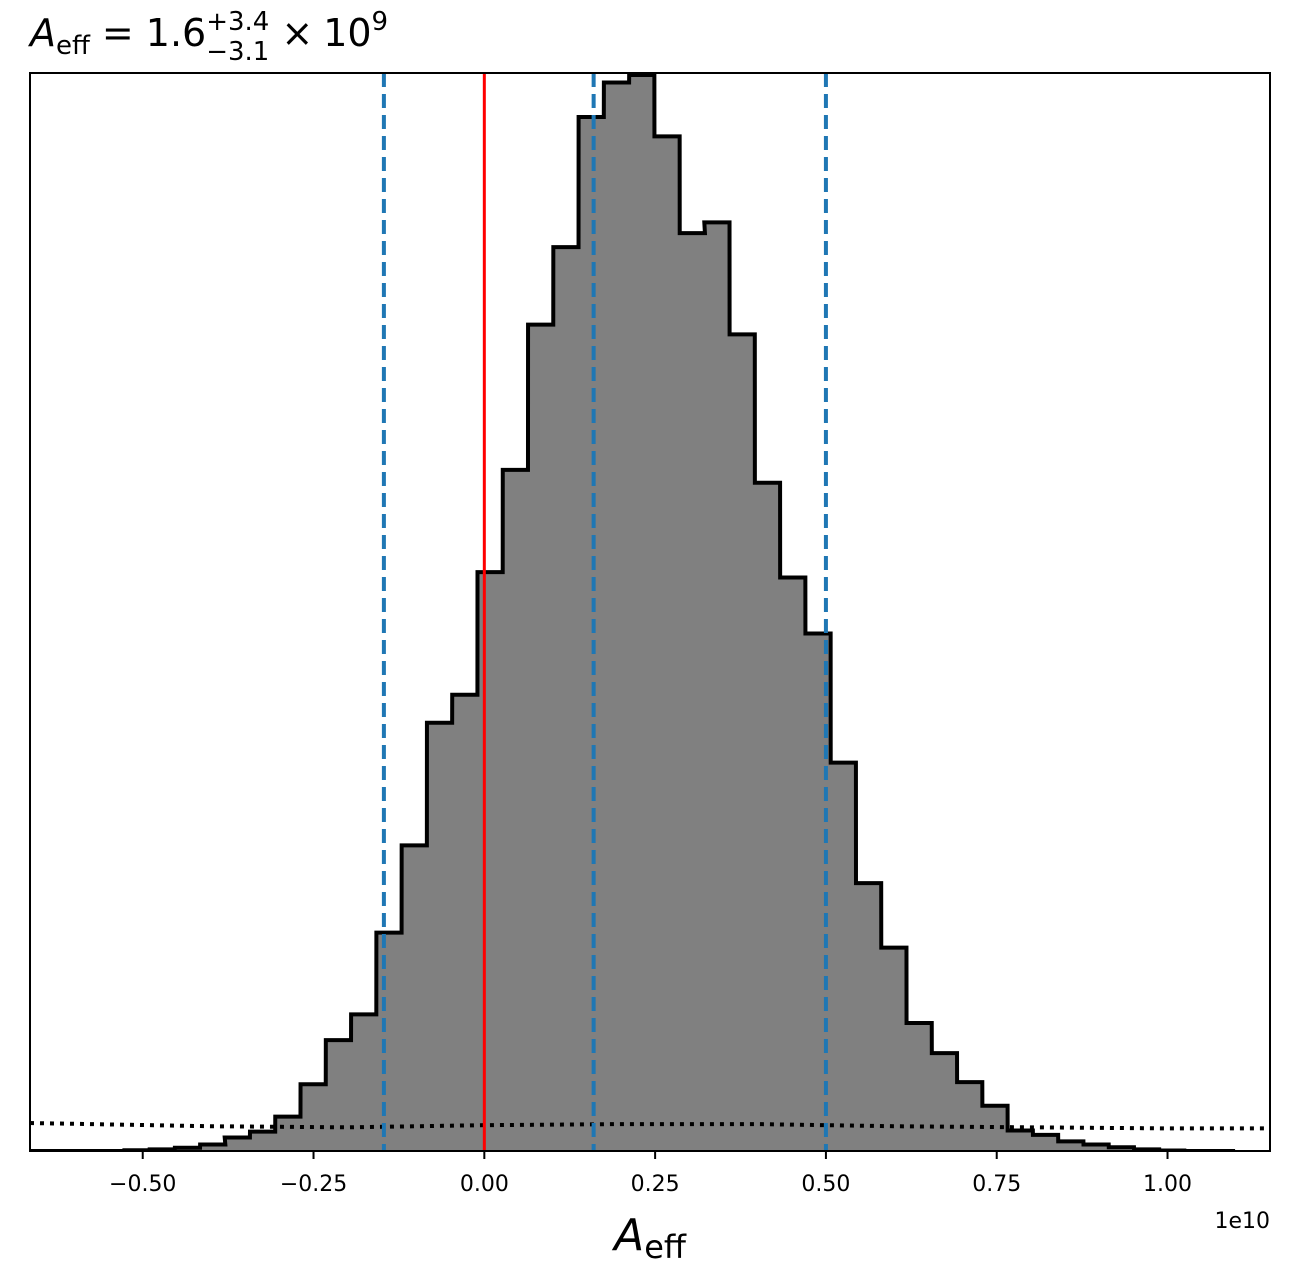 This screenshot has width=1289, height=1278. What do you see at coordinates (484, 1184) in the screenshot?
I see `x-tick-label: 0.00` at bounding box center [484, 1184].